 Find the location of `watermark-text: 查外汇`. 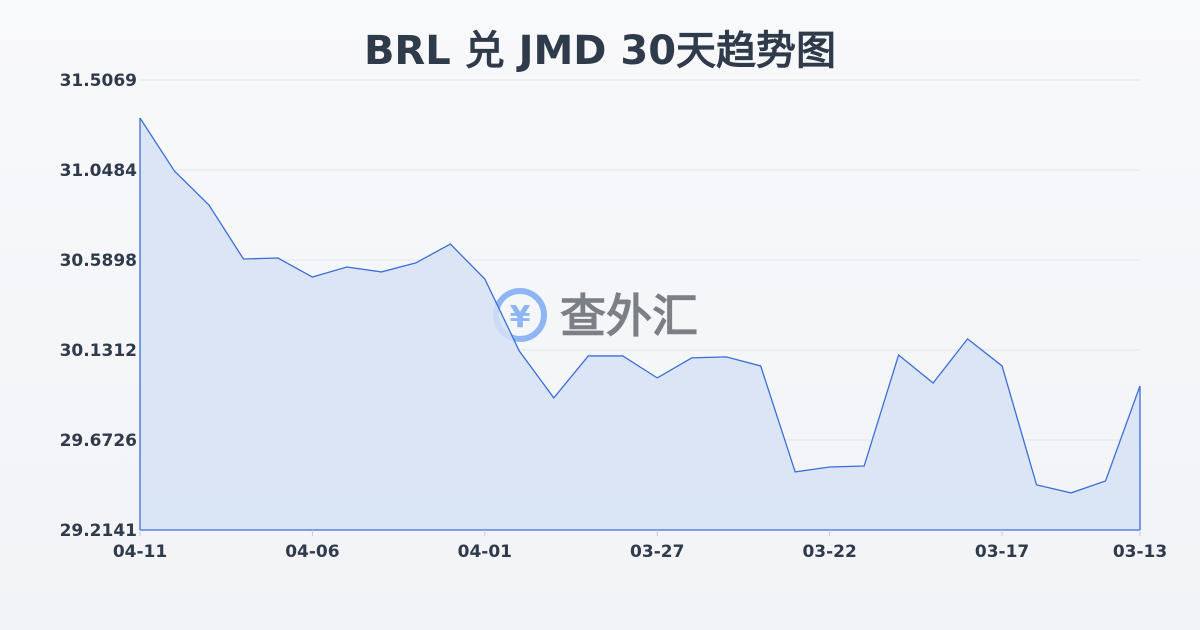

watermark-text: 查外汇 is located at coordinates (629, 316).